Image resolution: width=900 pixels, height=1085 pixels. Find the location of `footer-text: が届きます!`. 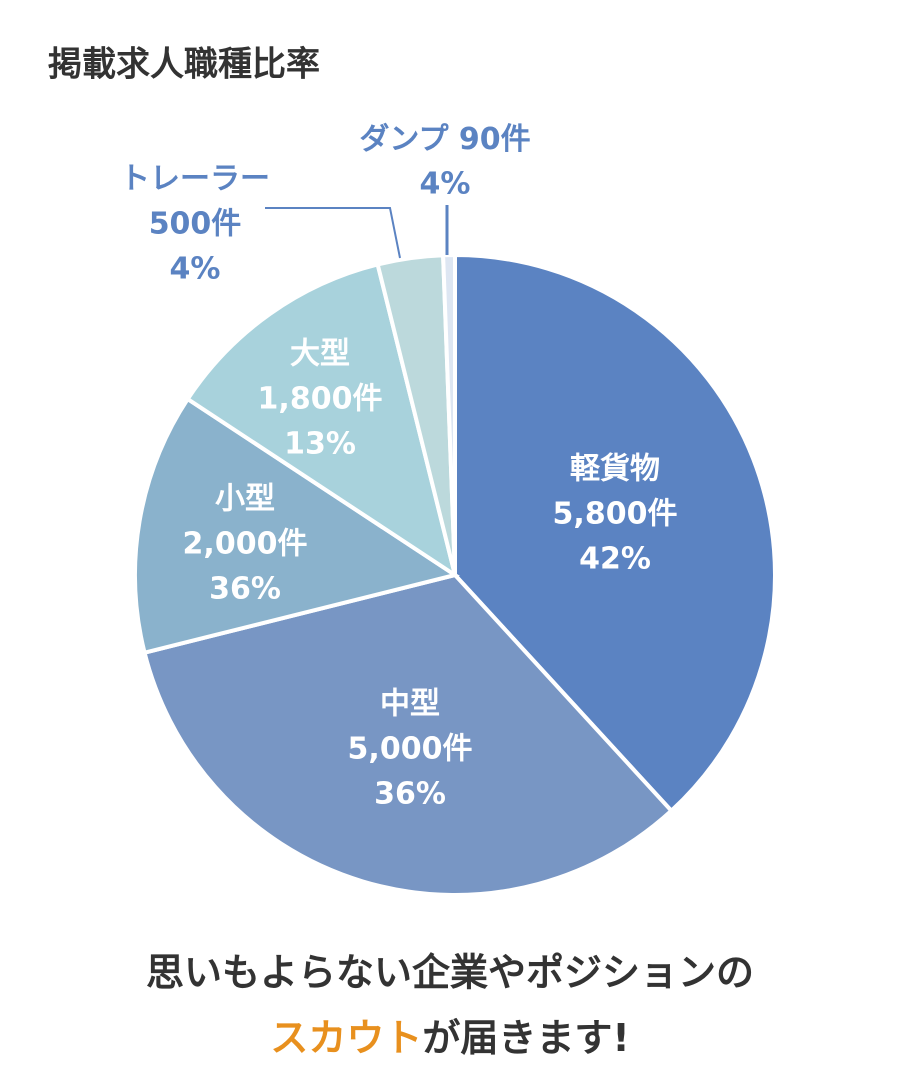

footer-text: が届きます! is located at coordinates (525, 1038).